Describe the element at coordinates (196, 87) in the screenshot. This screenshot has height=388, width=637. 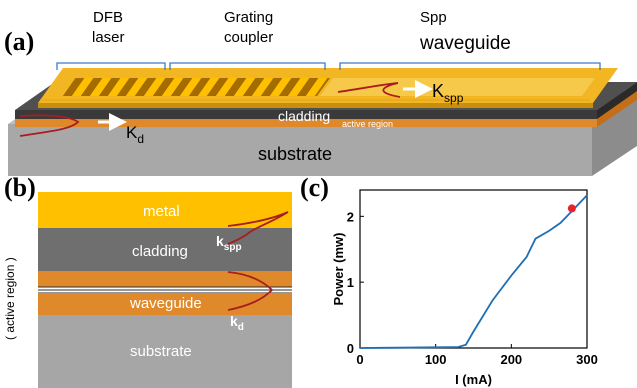
I see `grating-stripes` at that location.